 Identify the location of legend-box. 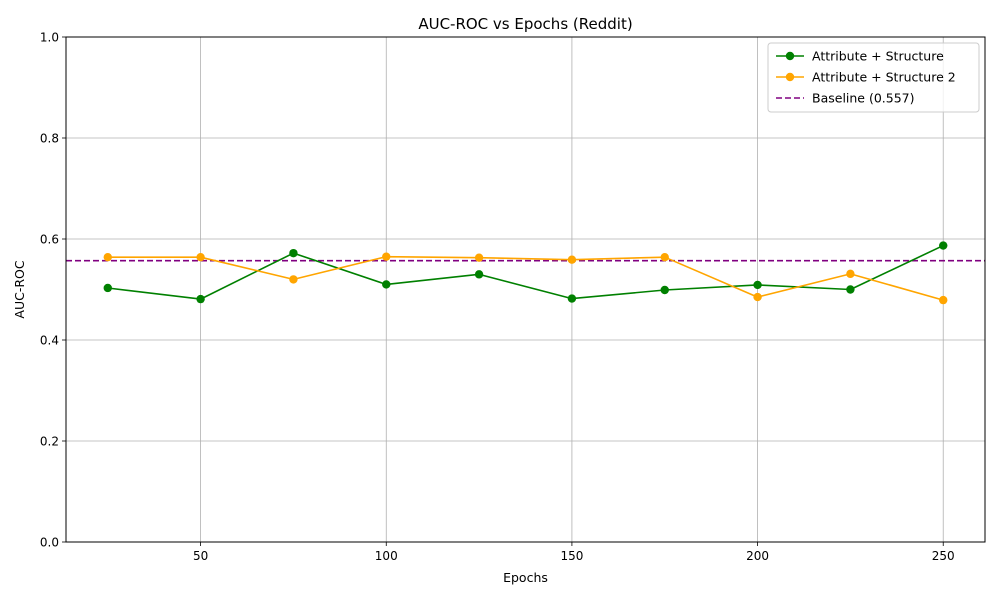
(873, 77).